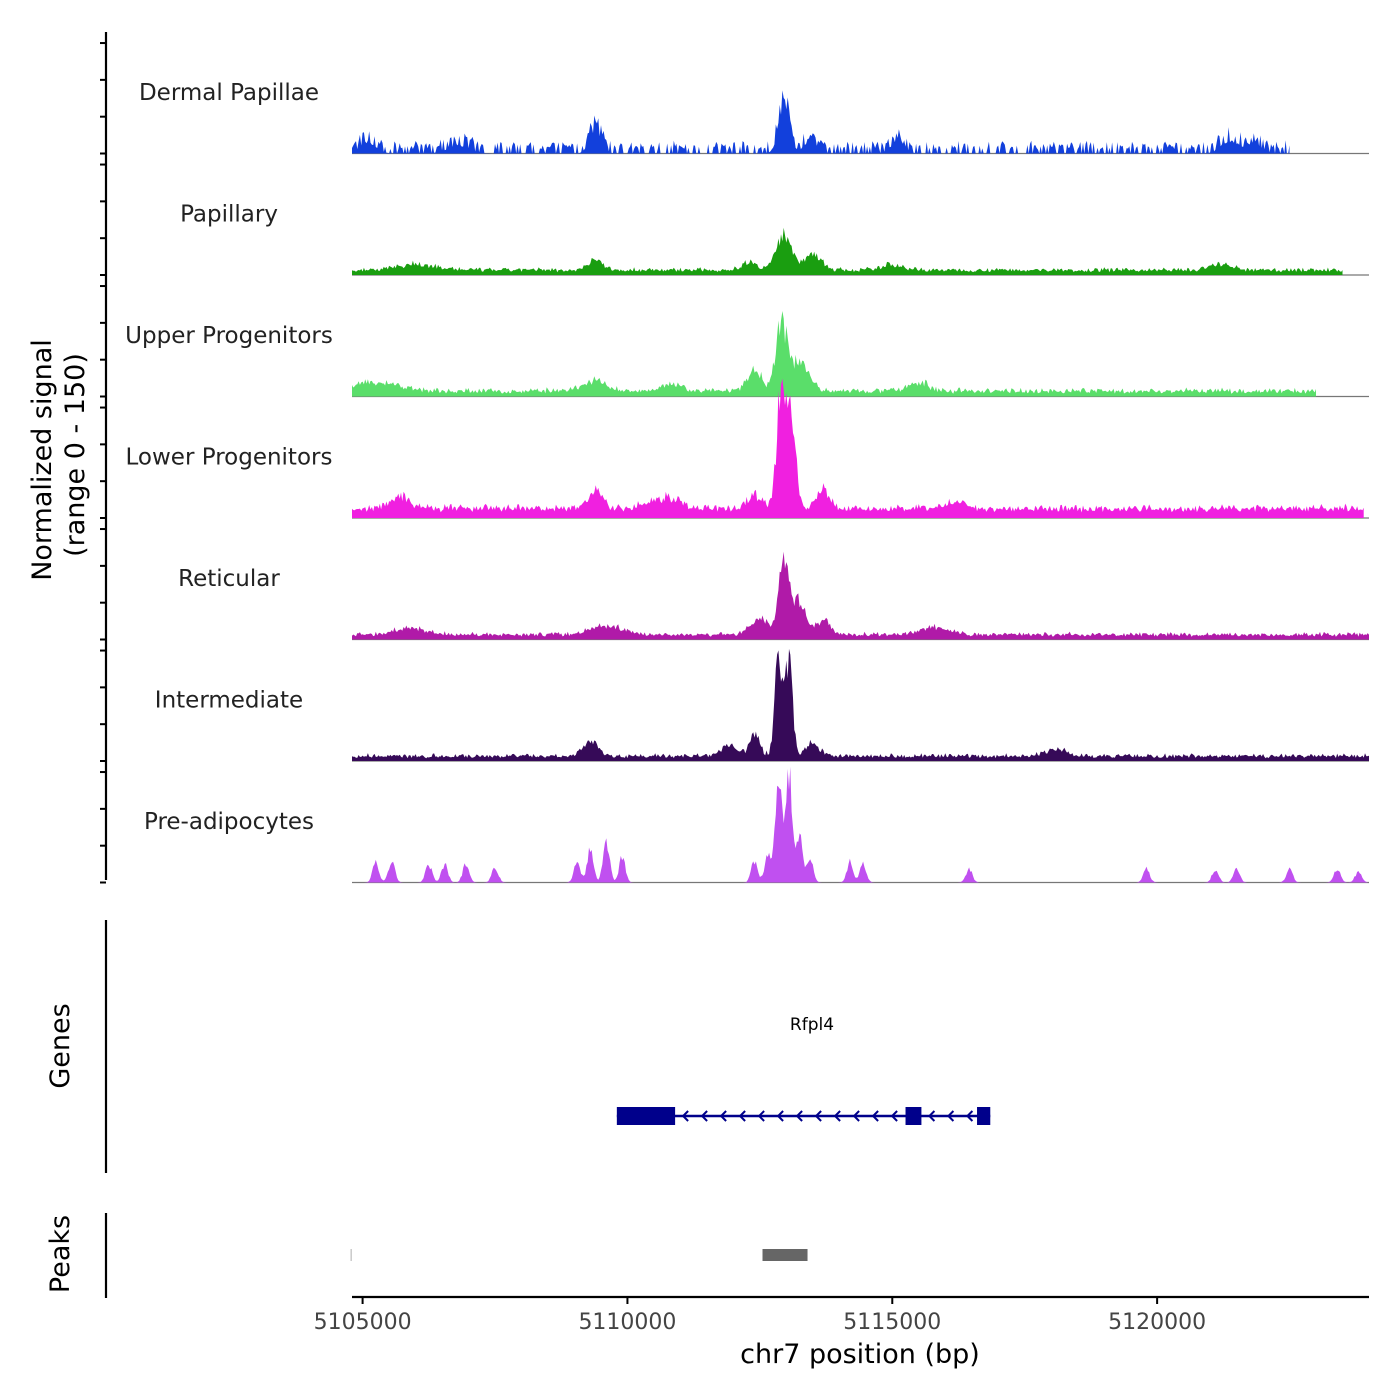 Image resolution: width=1400 pixels, height=1400 pixels. Describe the element at coordinates (760, 1316) in the screenshot. I see `x-axis-ticks: 5105000 5110000 5115000 5120000` at that location.